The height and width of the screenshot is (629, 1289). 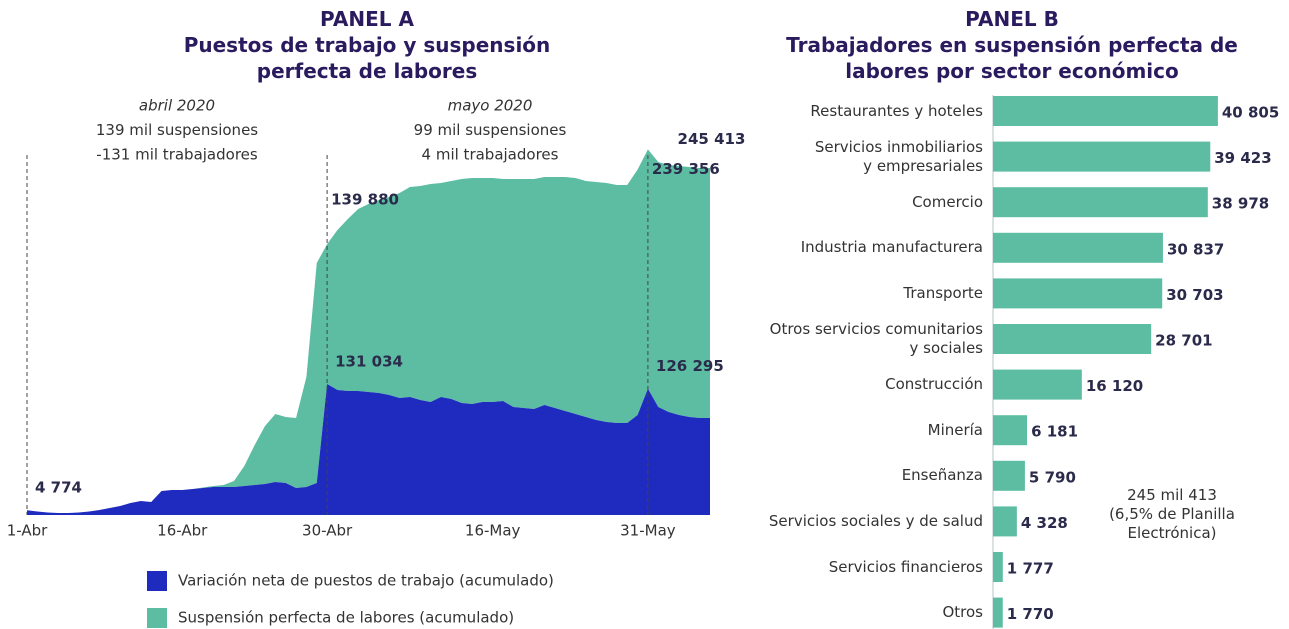 I want to click on y-tick-label: Servicios sociales y de salud, so click(x=875, y=520).